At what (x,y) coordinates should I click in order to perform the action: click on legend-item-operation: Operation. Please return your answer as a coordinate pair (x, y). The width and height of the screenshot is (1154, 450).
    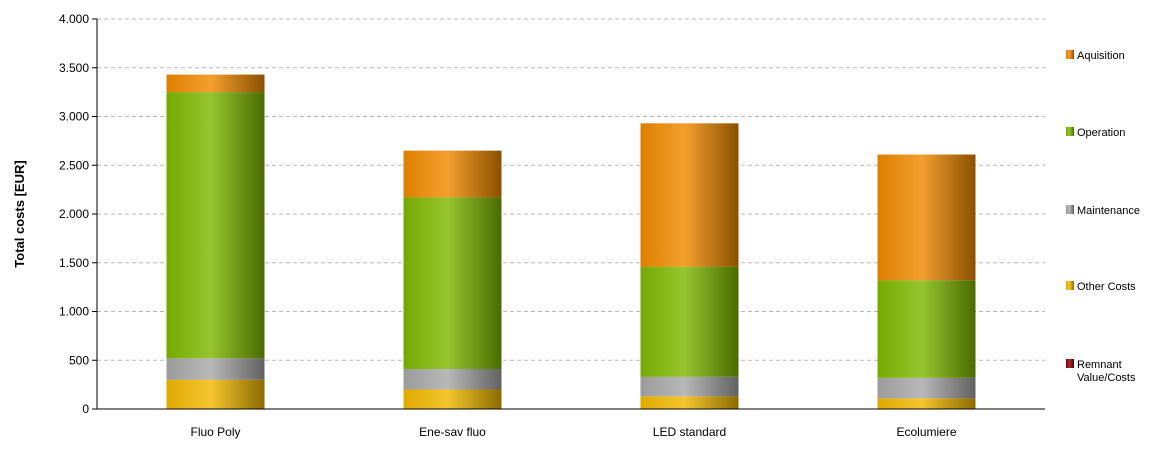
    Looking at the image, I should click on (1095, 133).